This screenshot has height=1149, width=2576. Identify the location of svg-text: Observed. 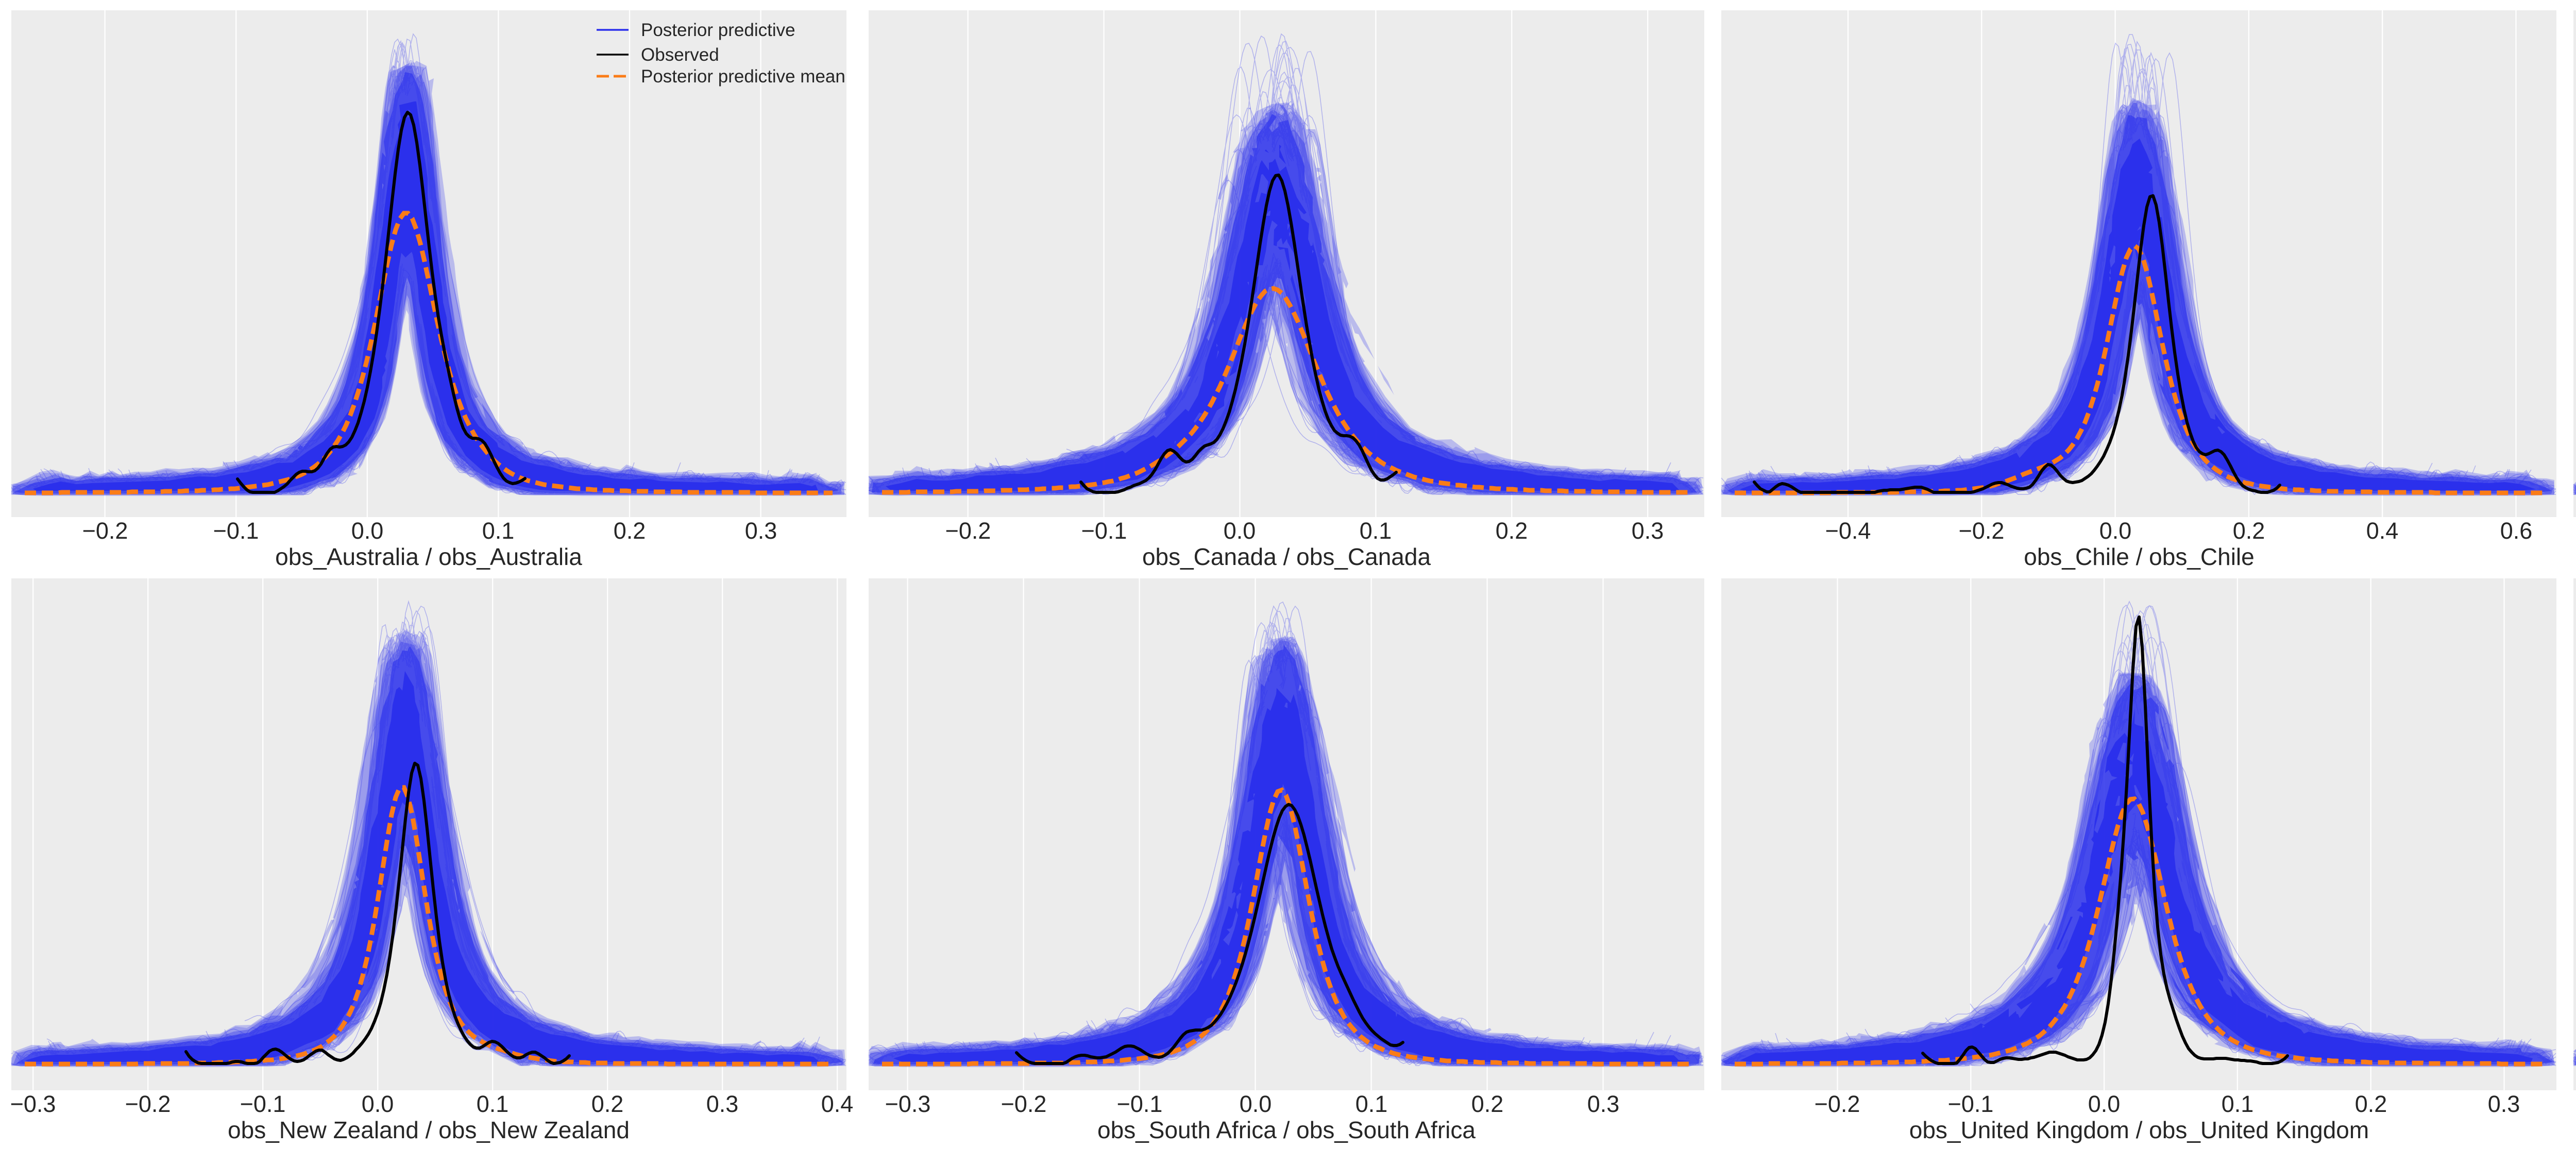
(680, 55).